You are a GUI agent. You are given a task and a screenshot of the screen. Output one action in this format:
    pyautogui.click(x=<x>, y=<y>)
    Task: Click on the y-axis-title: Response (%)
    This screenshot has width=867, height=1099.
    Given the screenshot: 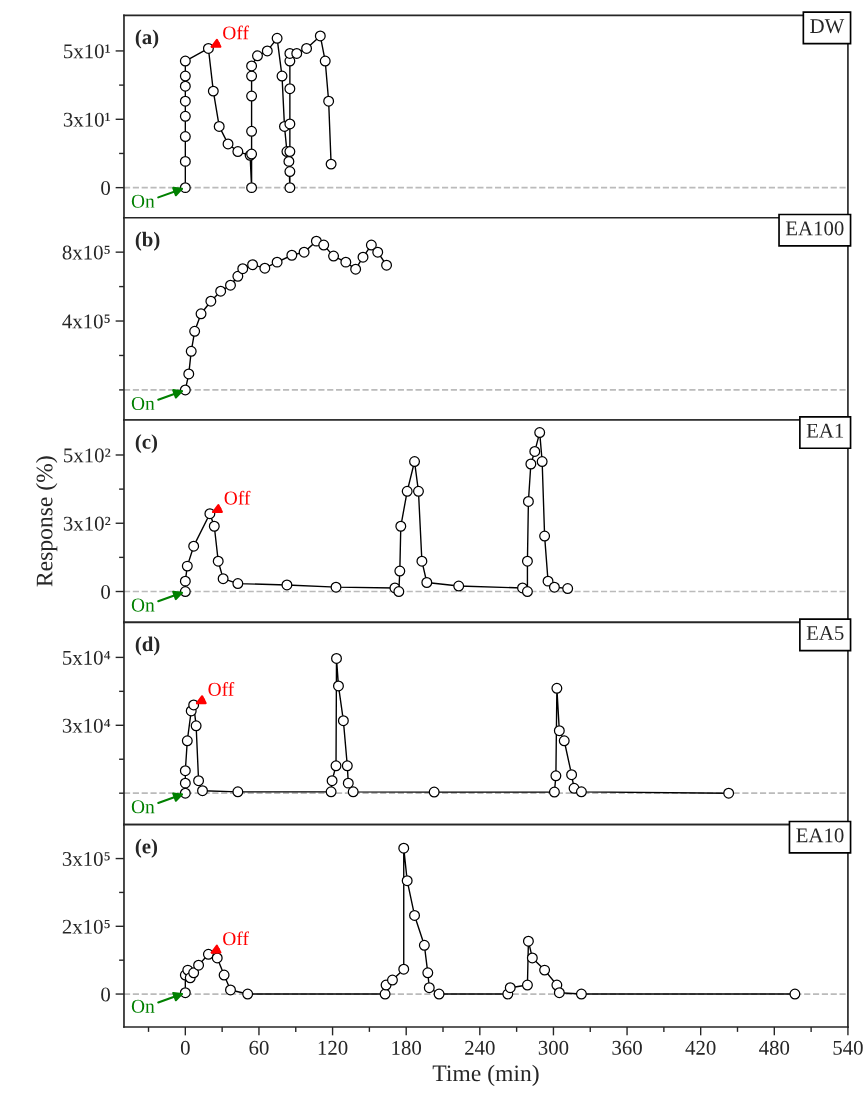 What is the action you would take?
    pyautogui.click(x=46, y=521)
    